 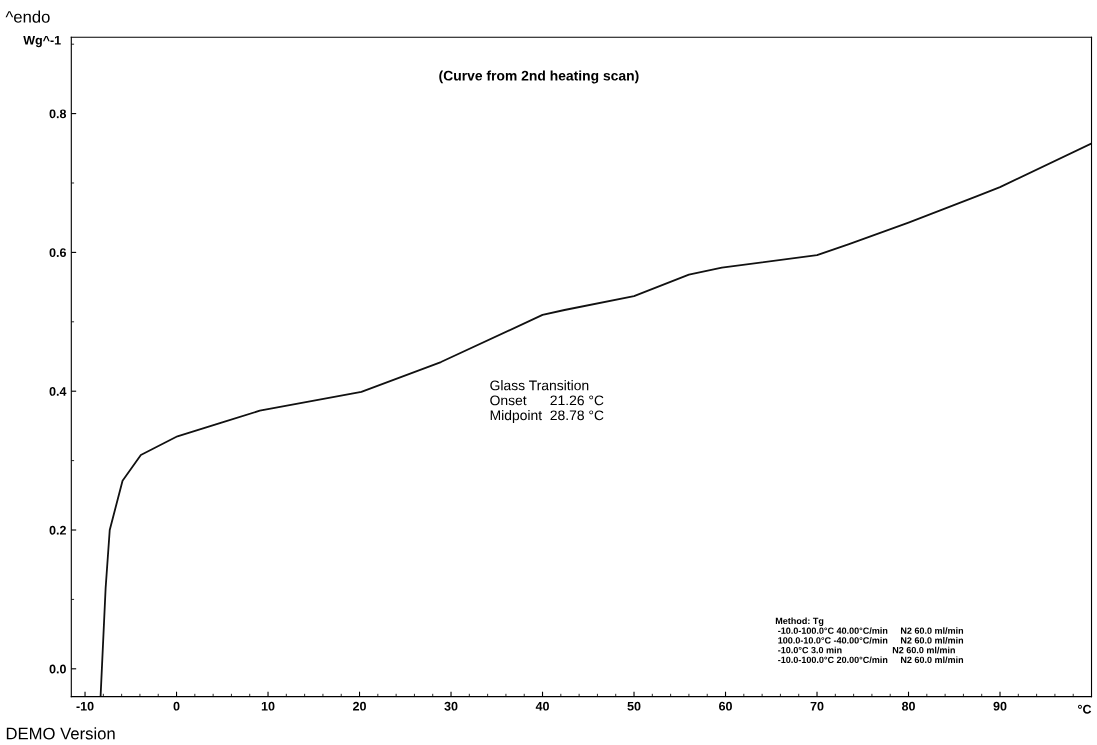 What do you see at coordinates (27, 16) in the screenshot?
I see `text: ^endo` at bounding box center [27, 16].